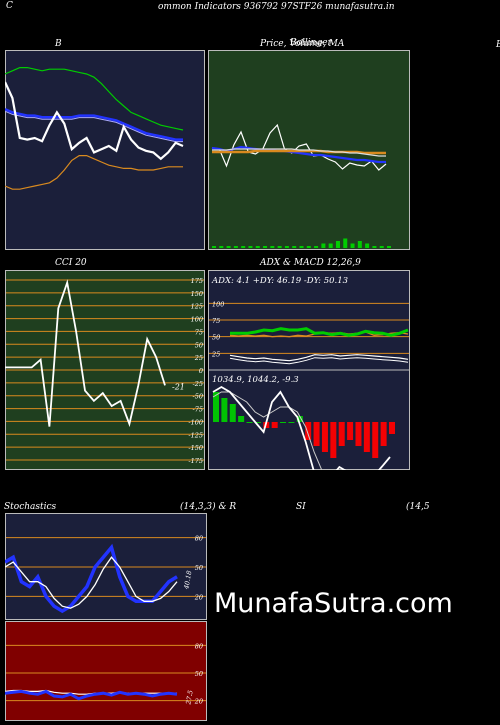 The height and width of the screenshot is (725, 500). What do you see at coordinates (311, 43) in the screenshot?
I see `price-ma-title-overprint: Bollinger` at bounding box center [311, 43].